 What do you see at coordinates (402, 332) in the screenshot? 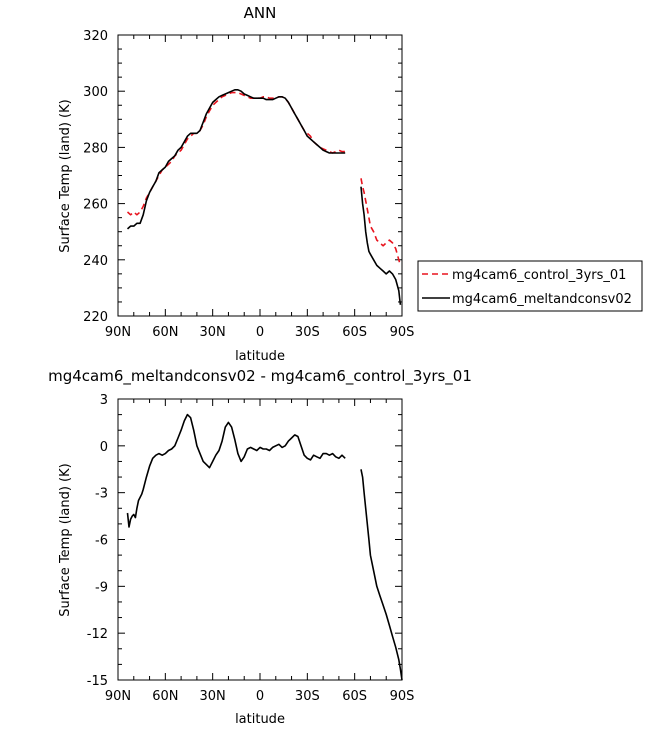
I see `top-chart-x-tick-label: 90S` at bounding box center [402, 332].